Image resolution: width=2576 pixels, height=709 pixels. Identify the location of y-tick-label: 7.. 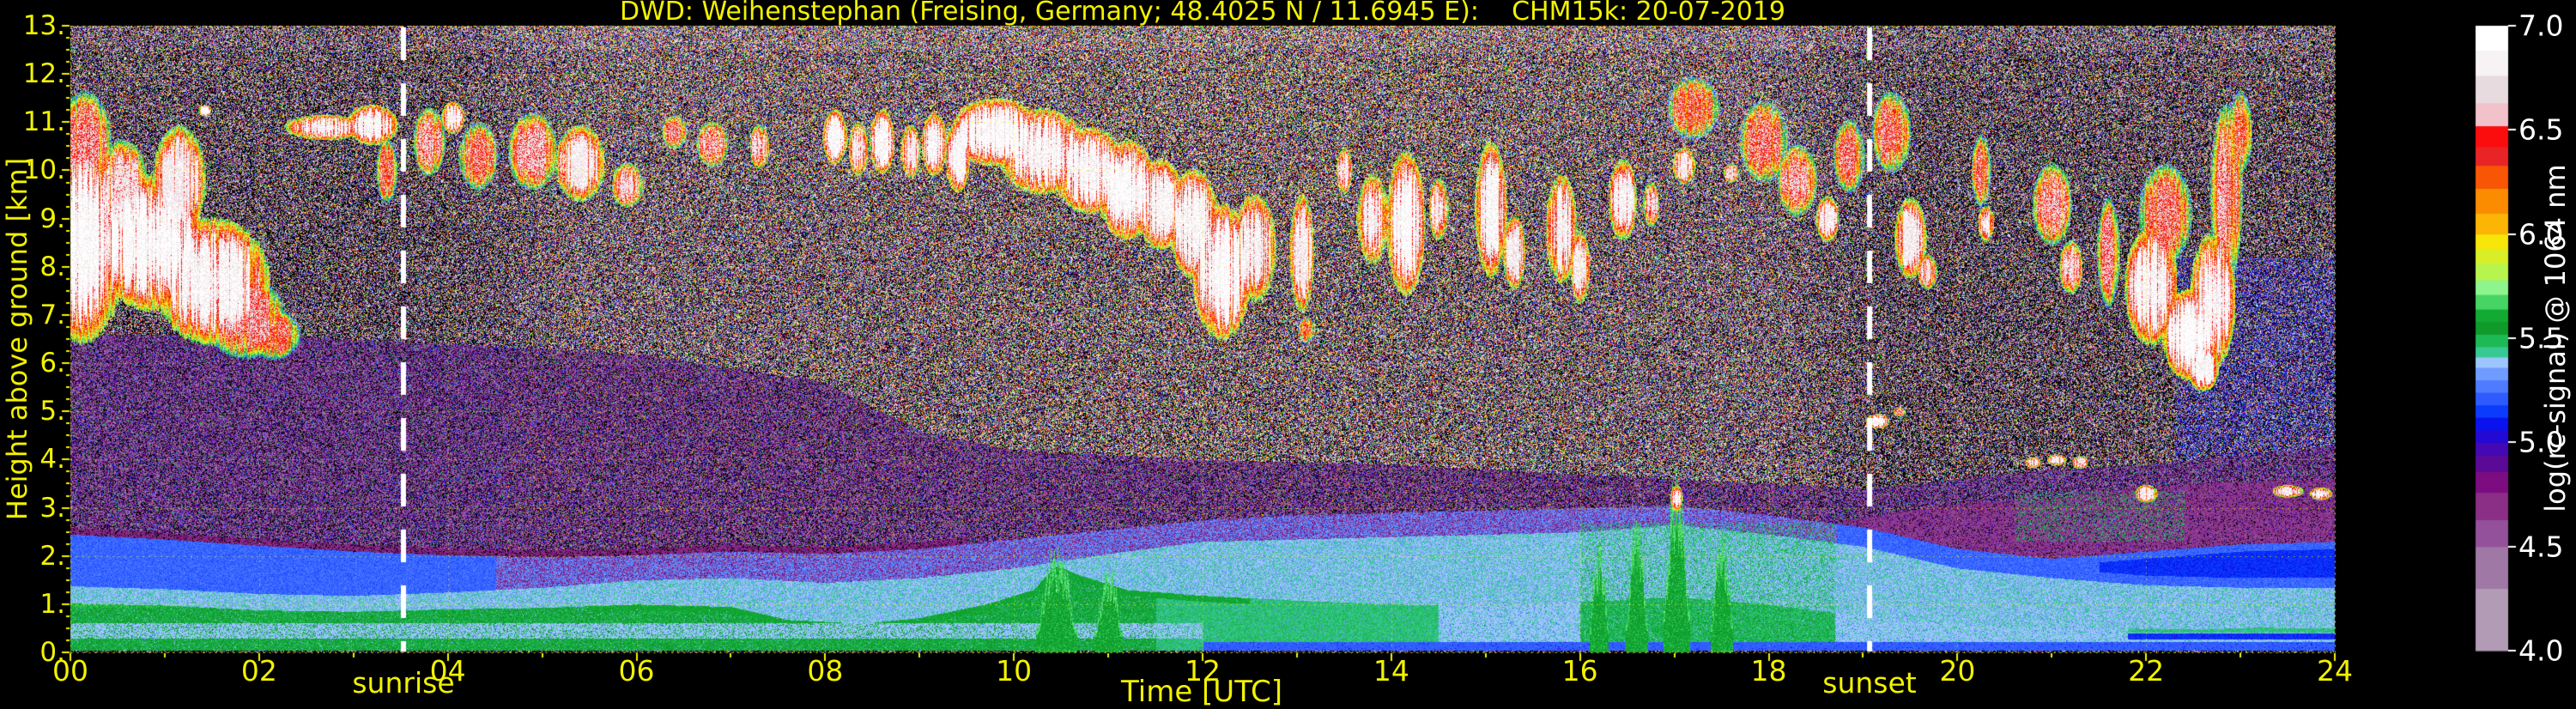
(52, 314).